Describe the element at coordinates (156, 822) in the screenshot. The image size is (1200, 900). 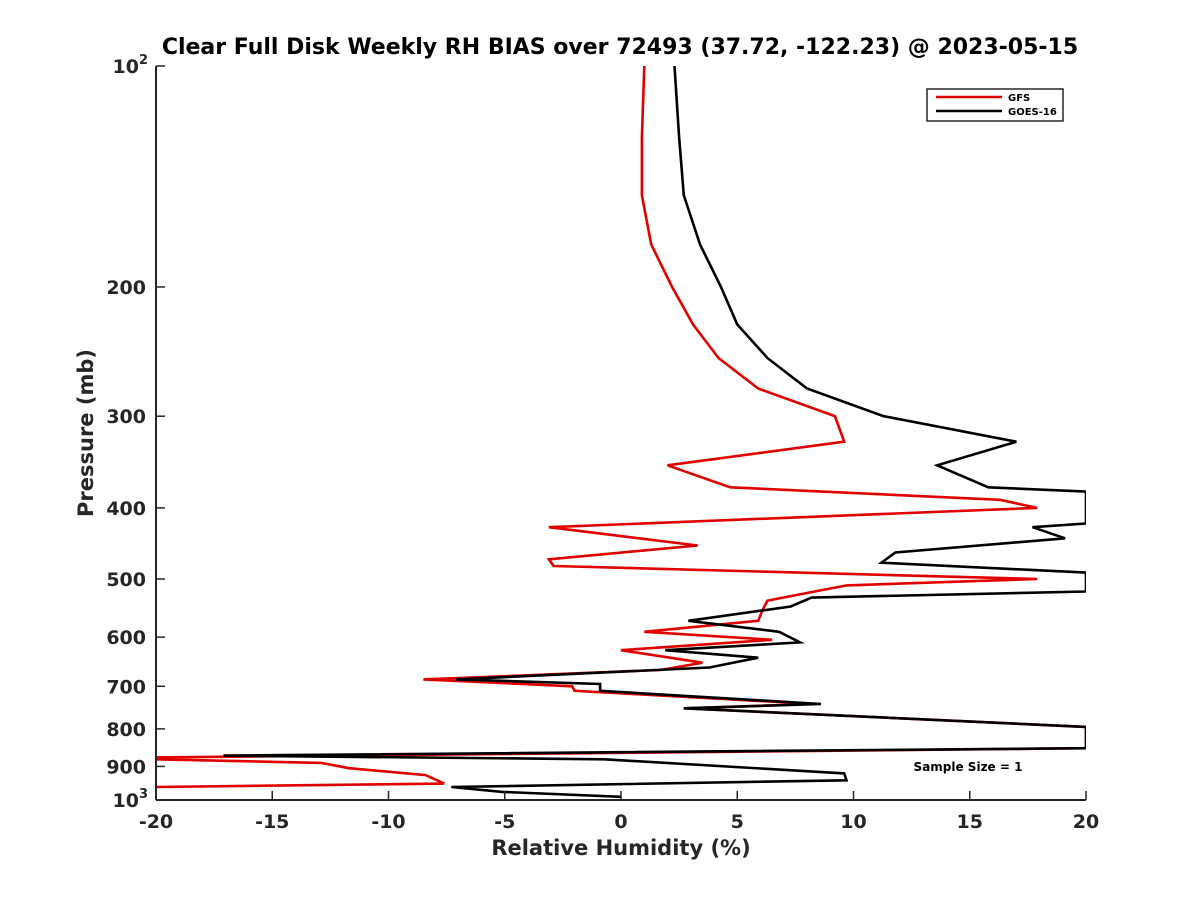
I see `x-tick-label: -20` at that location.